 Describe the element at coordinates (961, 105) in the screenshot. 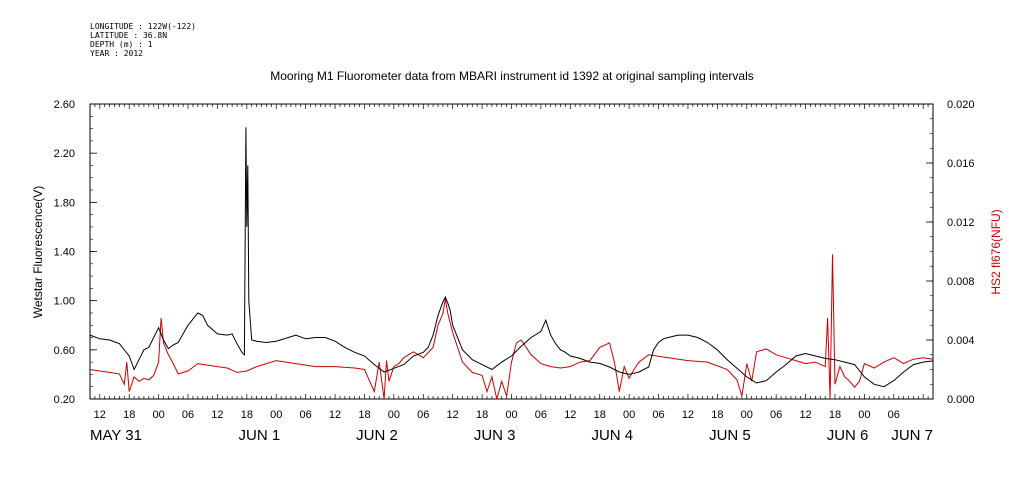

I see `y2-tick-label: 0.020` at that location.